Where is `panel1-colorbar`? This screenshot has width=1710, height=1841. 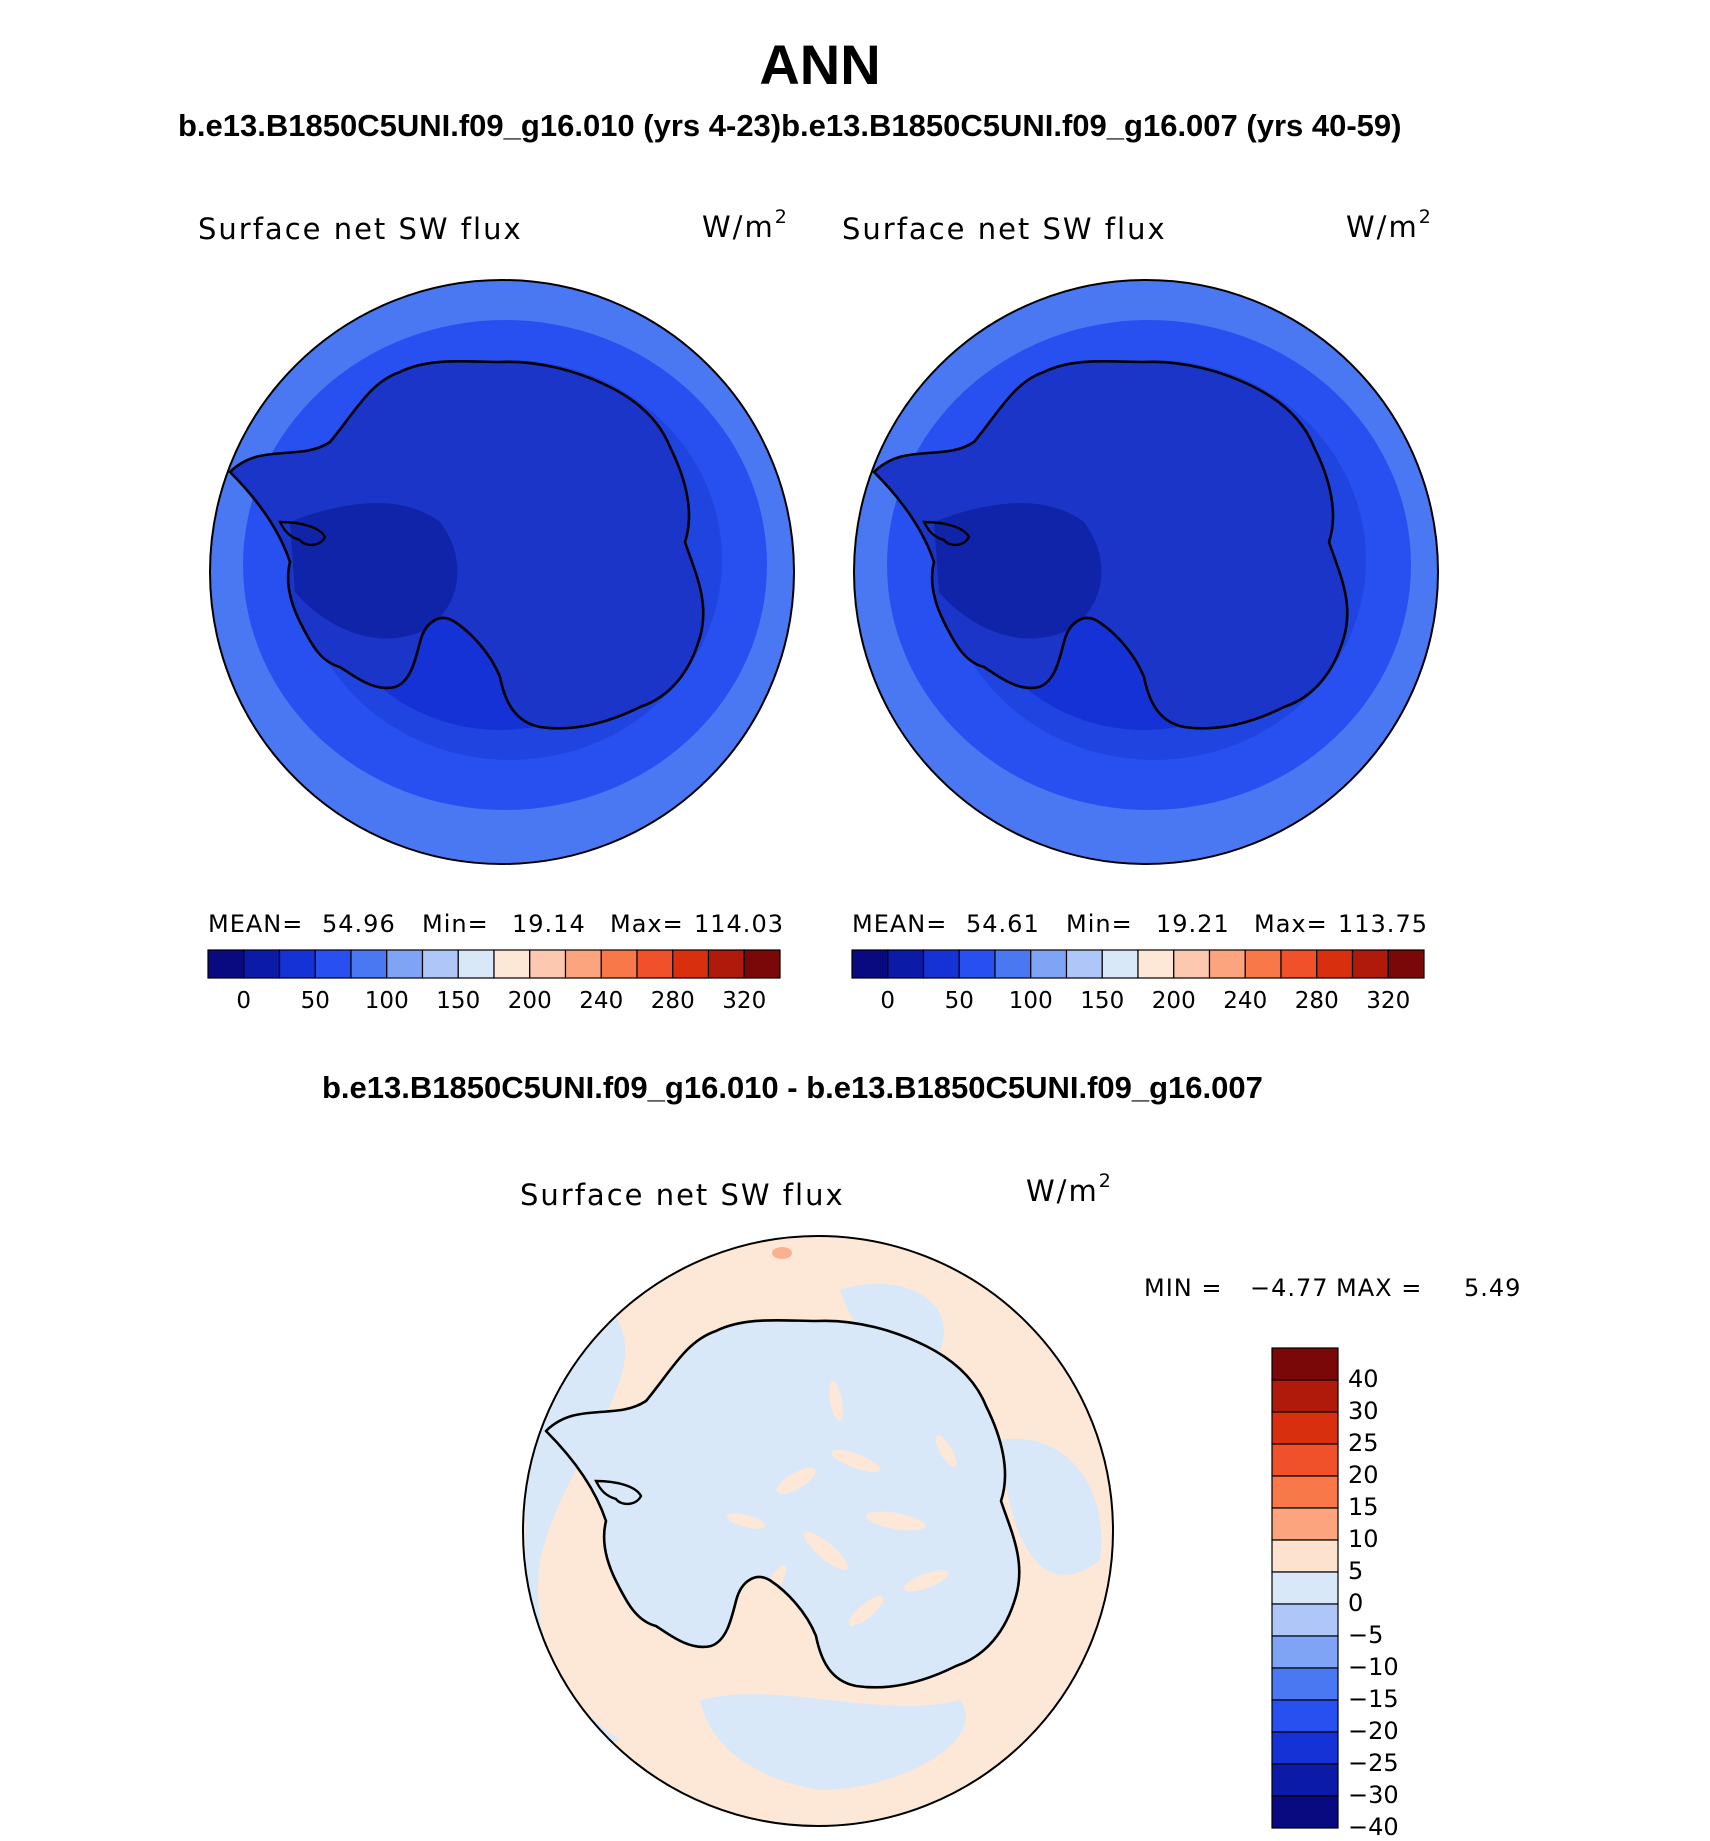
panel1-colorbar is located at coordinates (494, 964).